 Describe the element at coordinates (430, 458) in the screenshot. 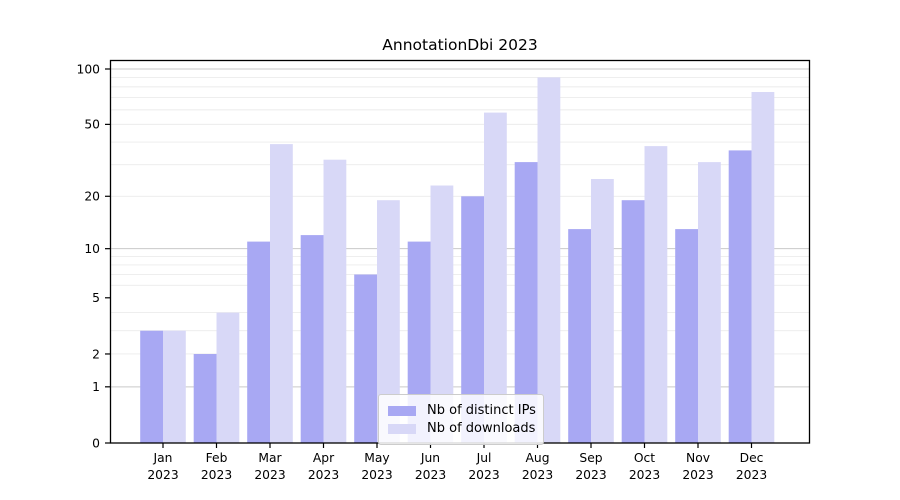

I see `x-tick-label-month: Jun` at that location.